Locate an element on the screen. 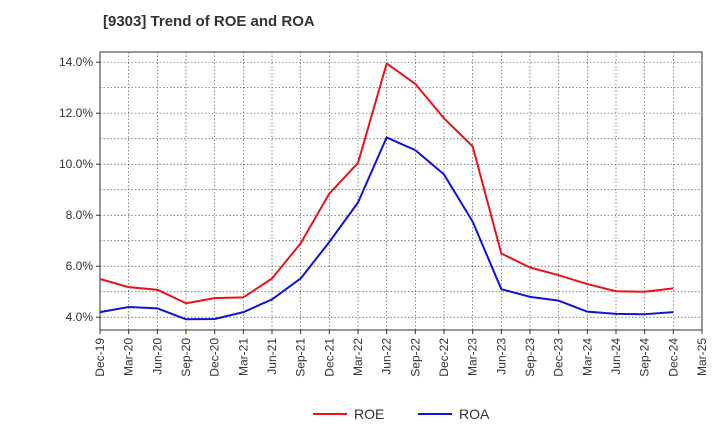 This screenshot has height=440, width=720. x-tick-label: Mar-22 is located at coordinates (358, 357).